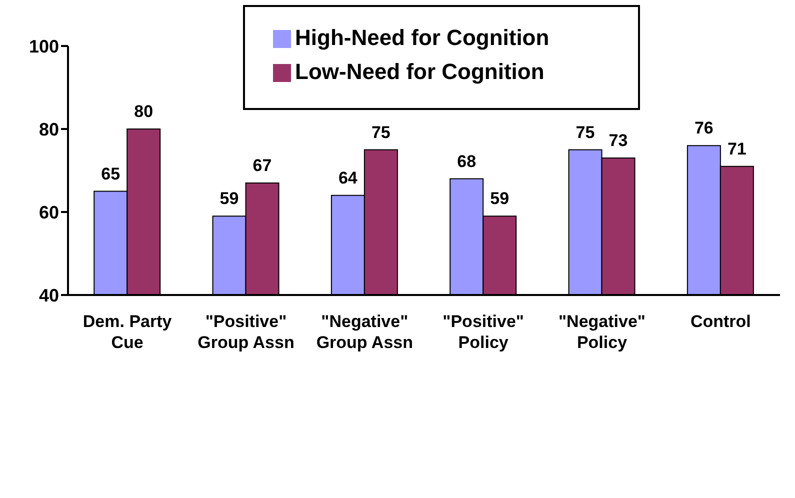  Describe the element at coordinates (246, 332) in the screenshot. I see `x-tick-label: "Positive" Group Assn` at that location.